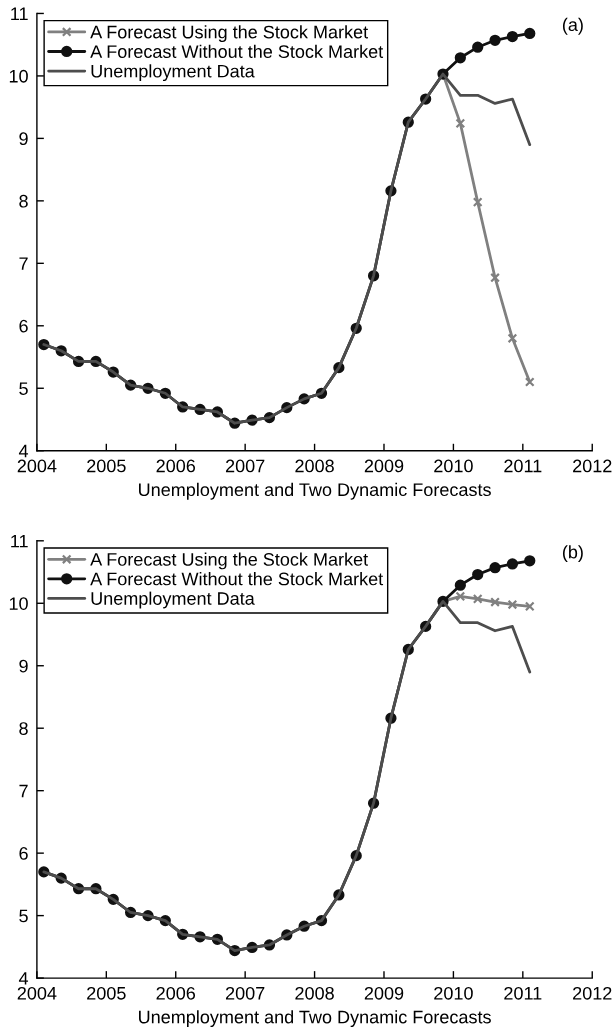 This screenshot has width=615, height=1035. Describe the element at coordinates (572, 26) in the screenshot. I see `annotation: (a)` at that location.